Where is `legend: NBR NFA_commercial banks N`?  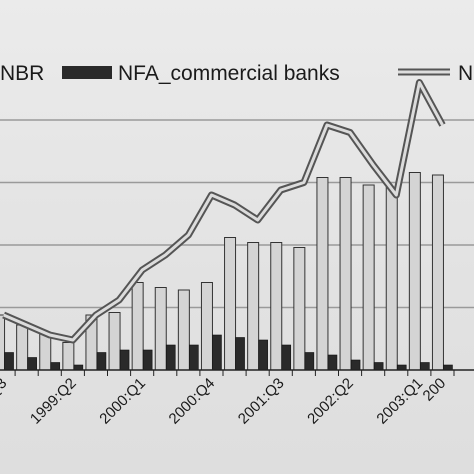 legend: NBR NFA_commercial banks N is located at coordinates (236, 73).